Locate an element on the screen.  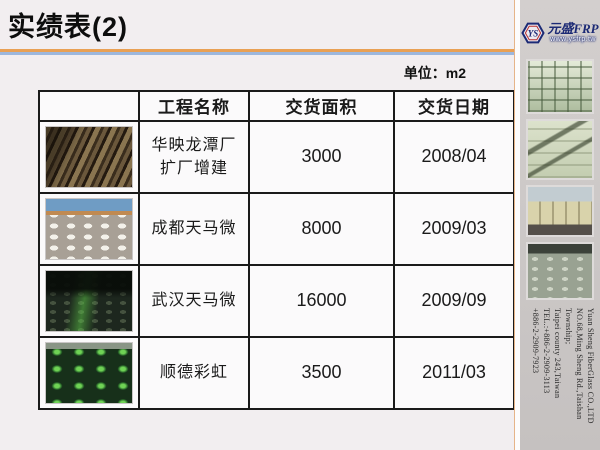
company-info-line: NO.68,Ming Sheng Rd.,Taishan Township; is located at coordinates (574, 364).